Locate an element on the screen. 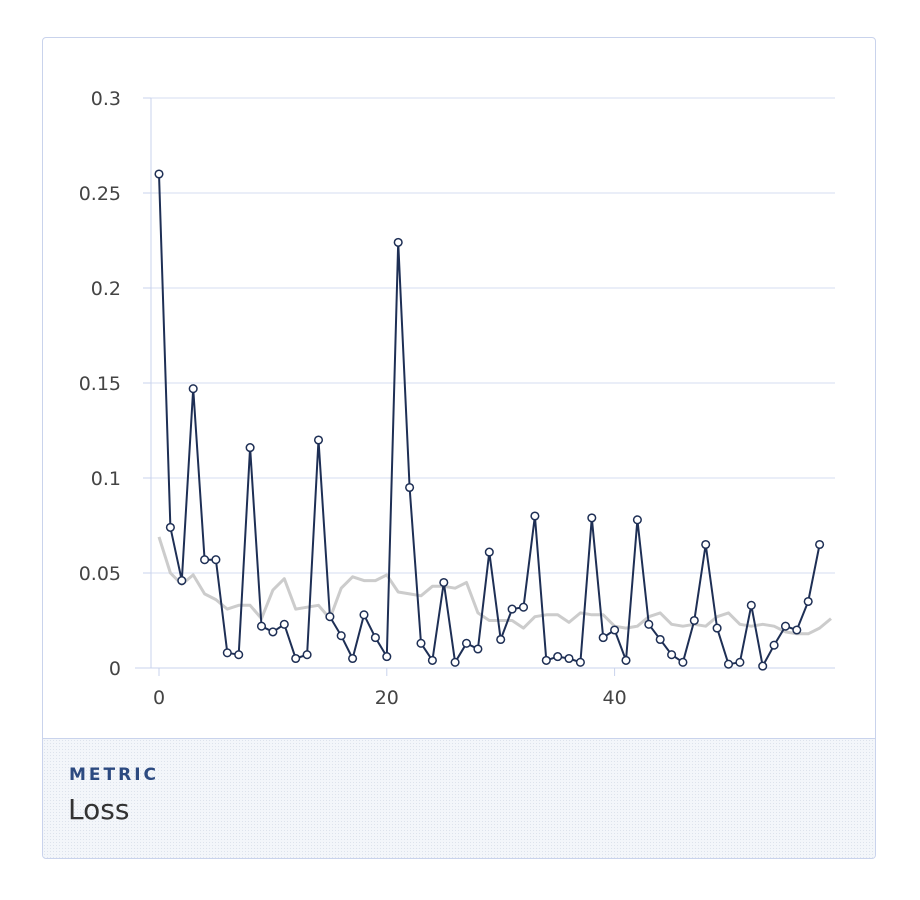 Image resolution: width=920 pixels, height=900 pixels. y-tick-label: 0 is located at coordinates (115, 669).